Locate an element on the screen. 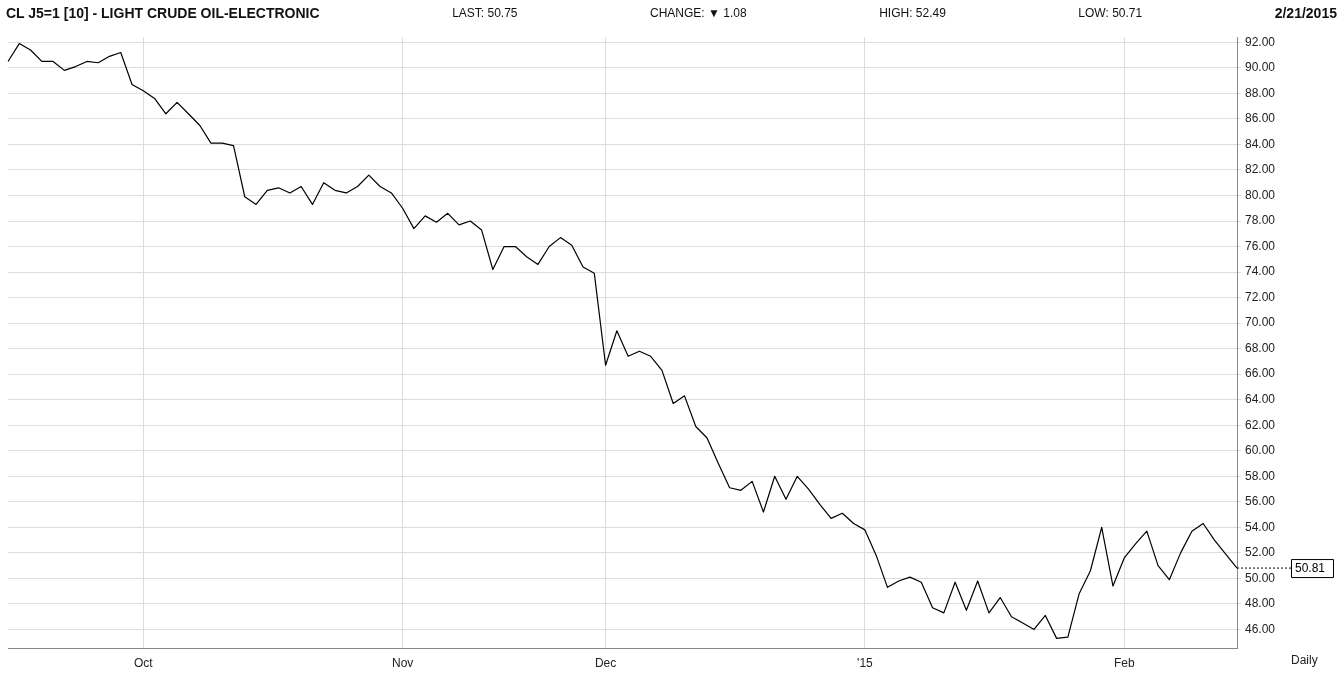 This screenshot has height=679, width=1343. y-tick-label: 46.00 is located at coordinates (1260, 628).